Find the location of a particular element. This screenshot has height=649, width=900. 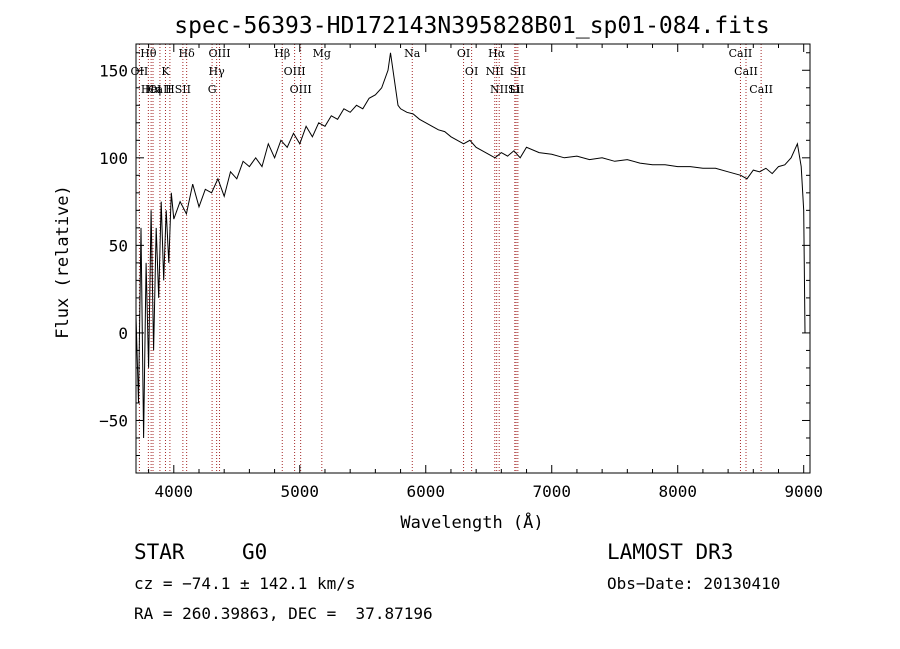

x-tick-label: 5000 is located at coordinates (300, 491).